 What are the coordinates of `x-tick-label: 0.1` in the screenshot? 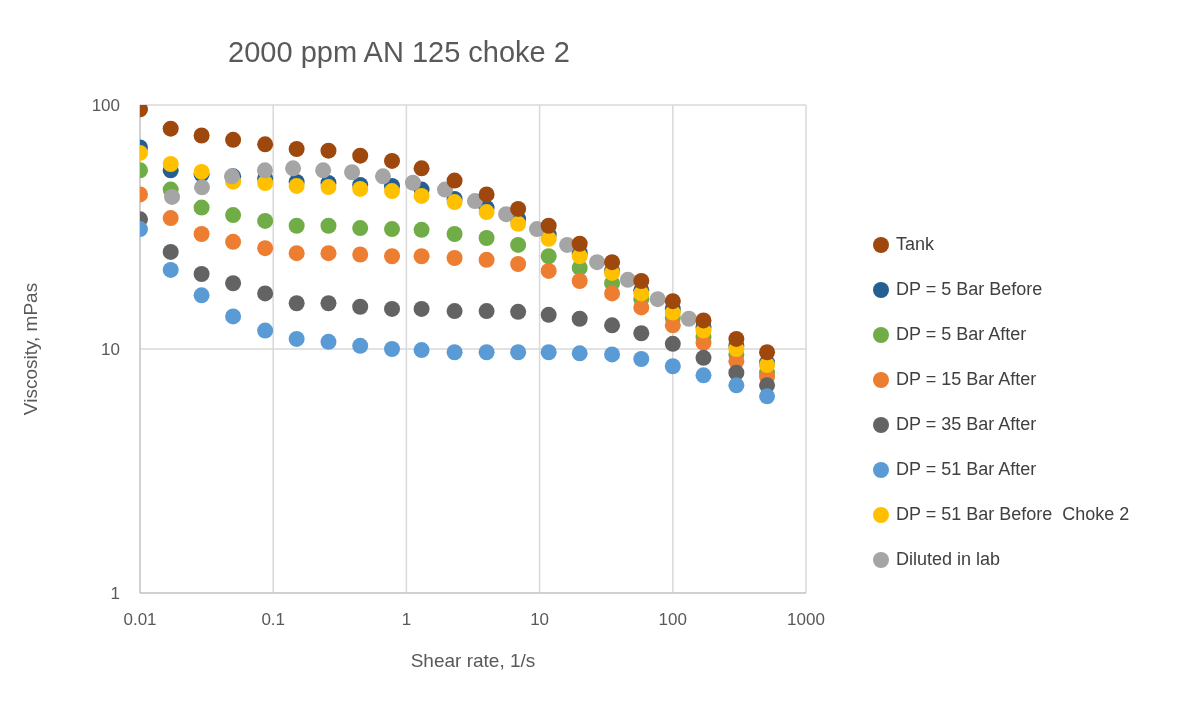 It's located at (273, 620).